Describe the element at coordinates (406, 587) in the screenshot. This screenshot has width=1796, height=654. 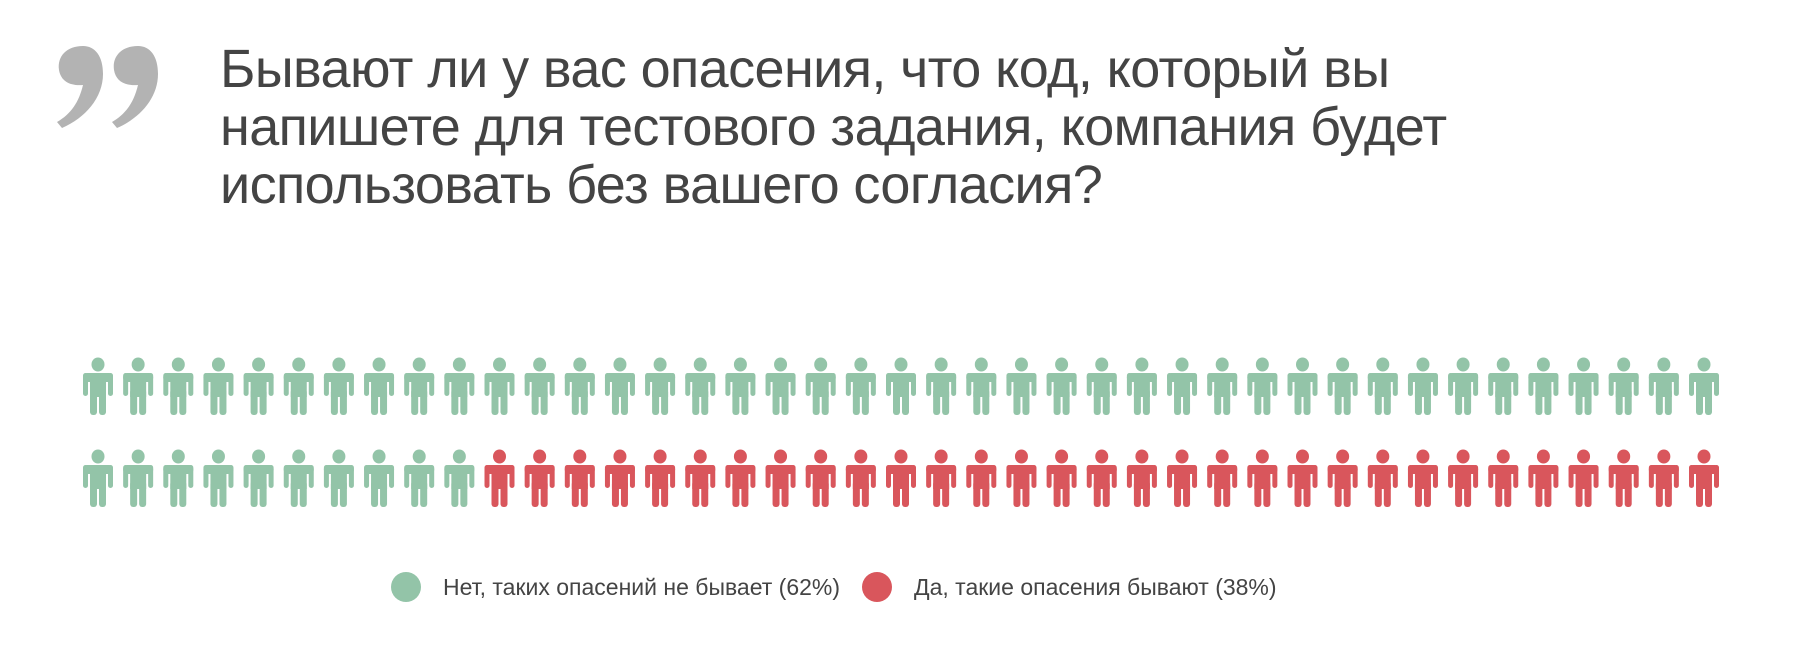
I see `legend-swatch-no` at that location.